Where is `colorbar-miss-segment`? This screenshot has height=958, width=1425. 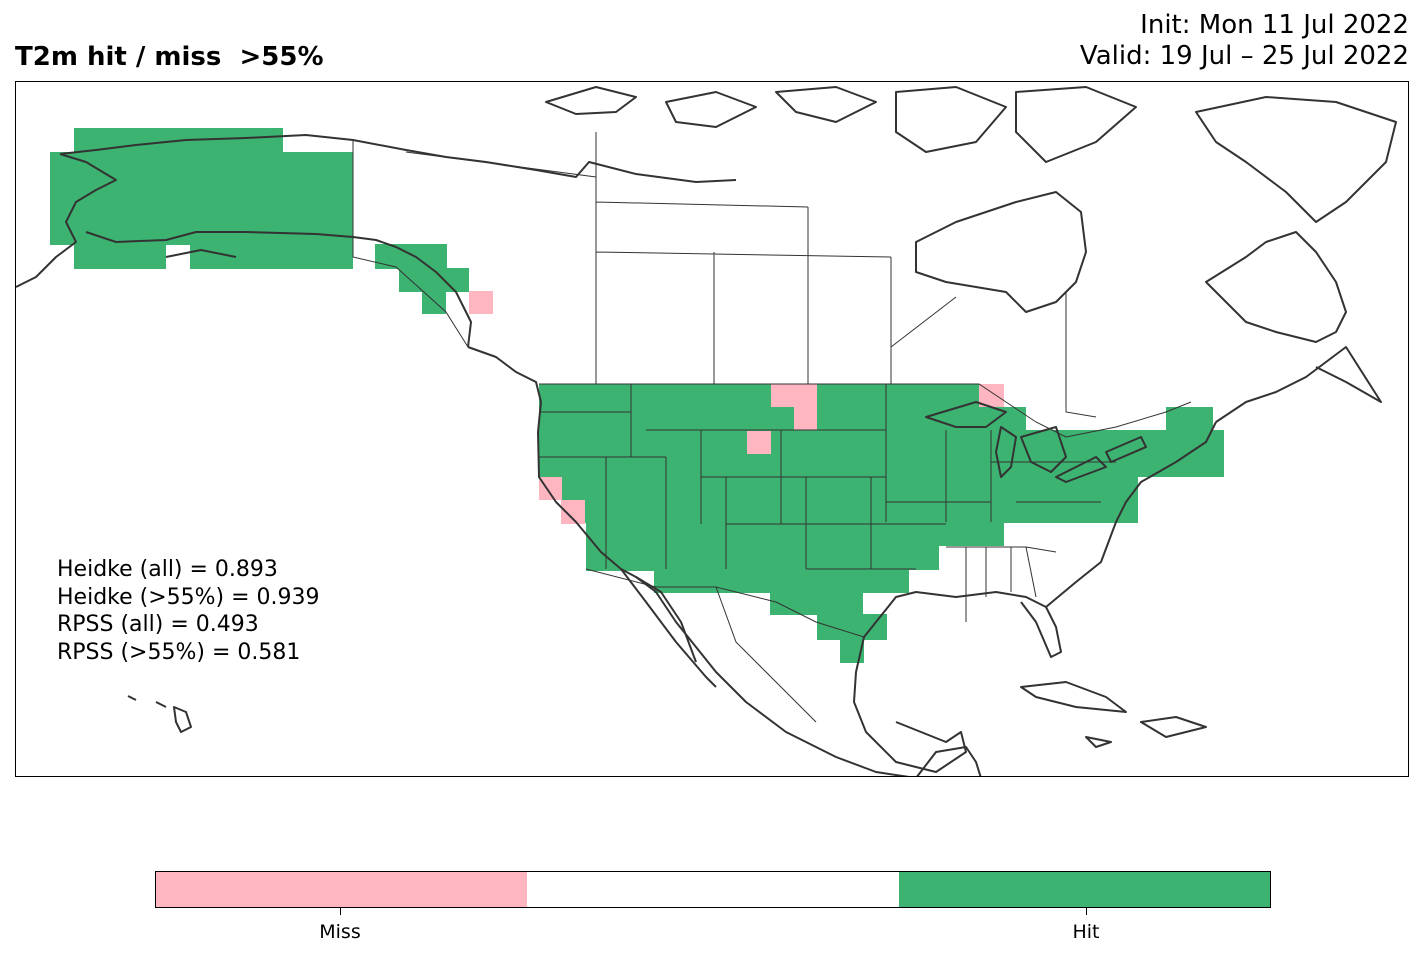
colorbar-miss-segment is located at coordinates (342, 889).